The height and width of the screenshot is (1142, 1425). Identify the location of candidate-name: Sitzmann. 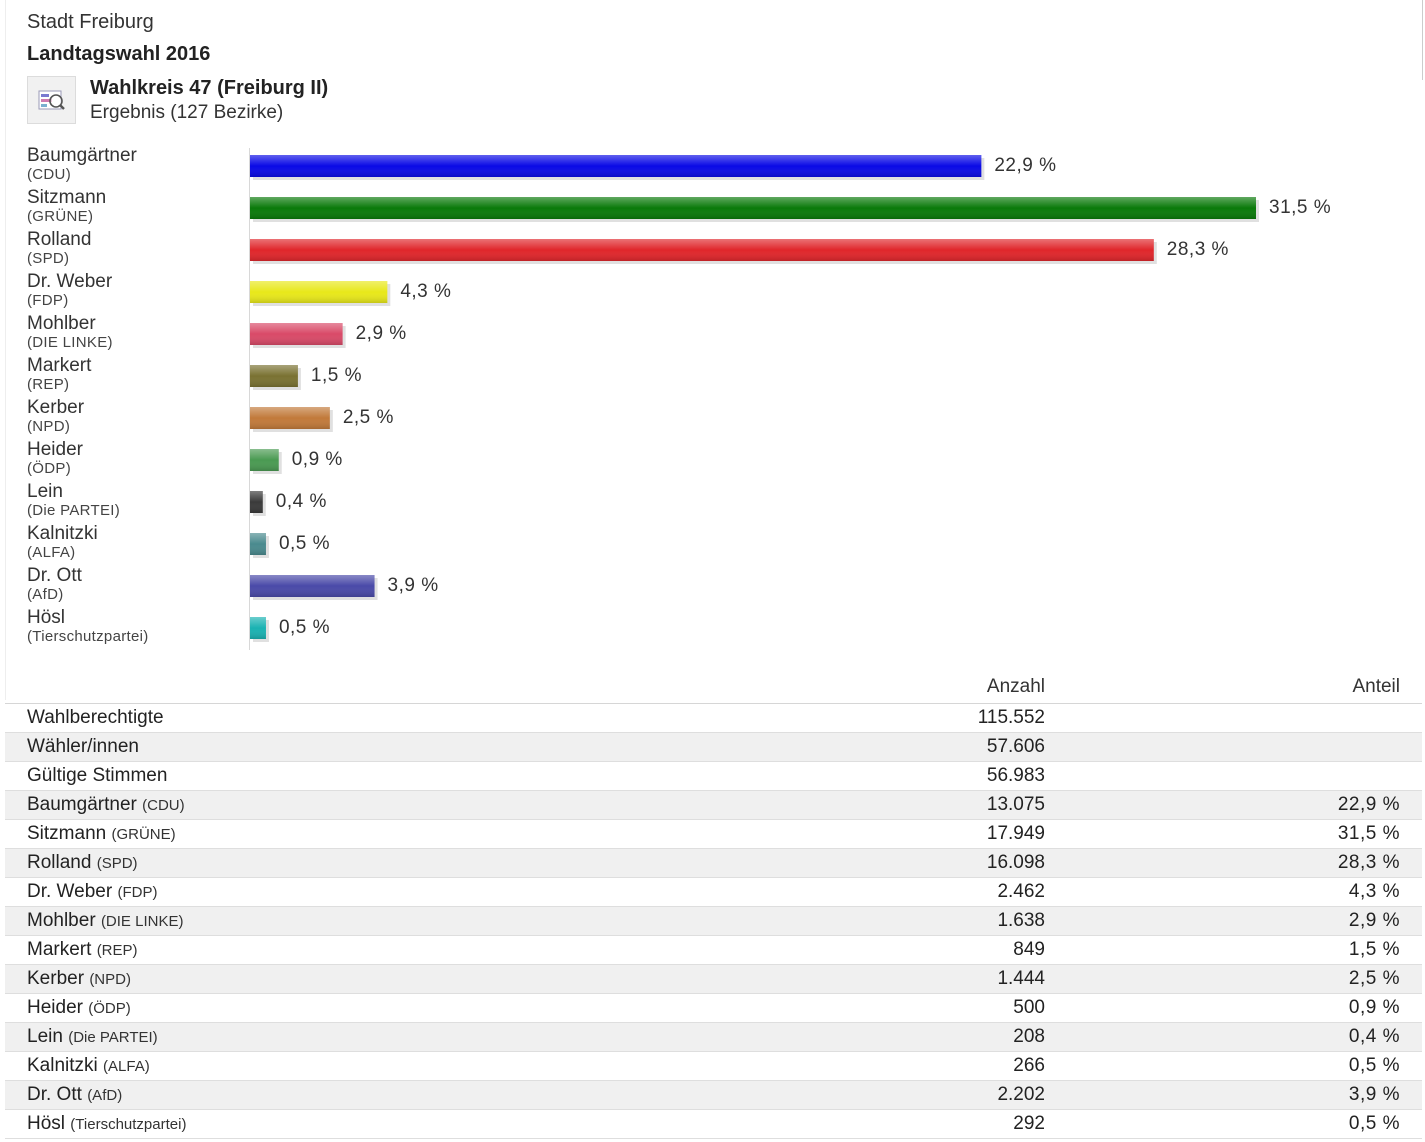
(67, 197).